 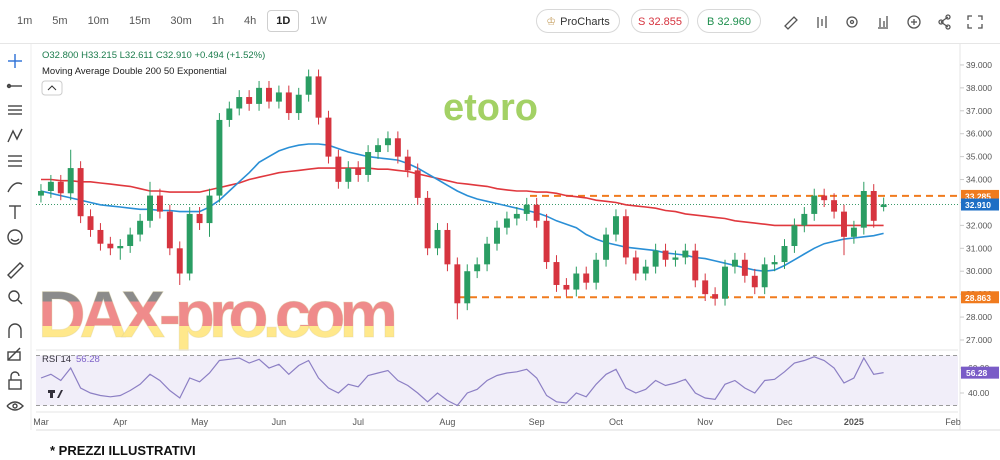 I want to click on line-tool, so click(x=14, y=86).